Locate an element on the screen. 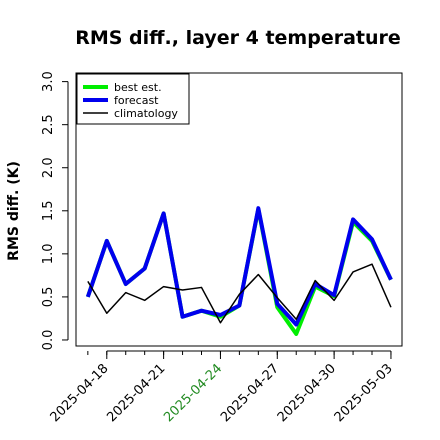 The image size is (440, 440). y-axis: 0.0 0.5 1.0 1.5 2.0 2.5 3.0 is located at coordinates (55, 211).